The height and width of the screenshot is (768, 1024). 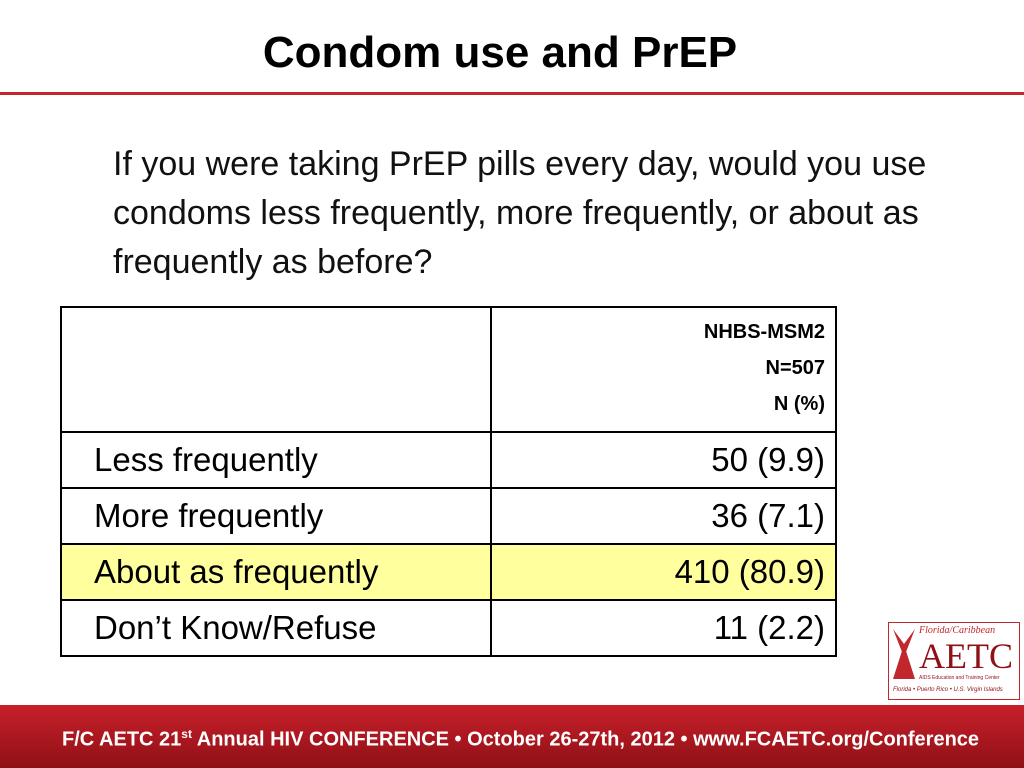 What do you see at coordinates (663, 572) in the screenshot?
I see `cell: 410 (80.9)` at bounding box center [663, 572].